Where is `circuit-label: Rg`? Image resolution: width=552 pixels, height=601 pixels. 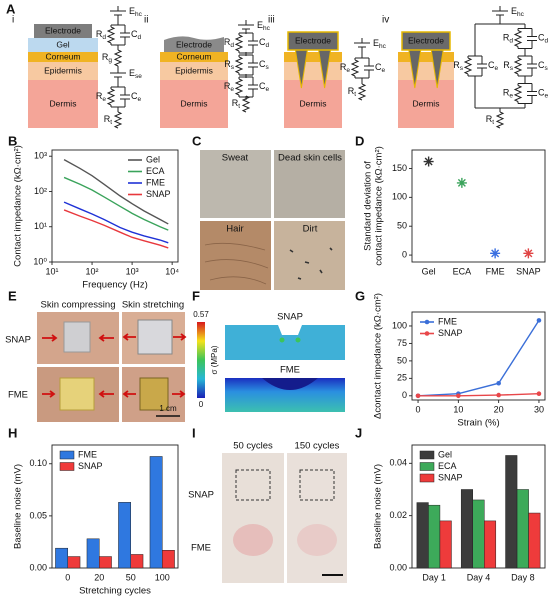 circuit-label: Rg is located at coordinates (107, 57).